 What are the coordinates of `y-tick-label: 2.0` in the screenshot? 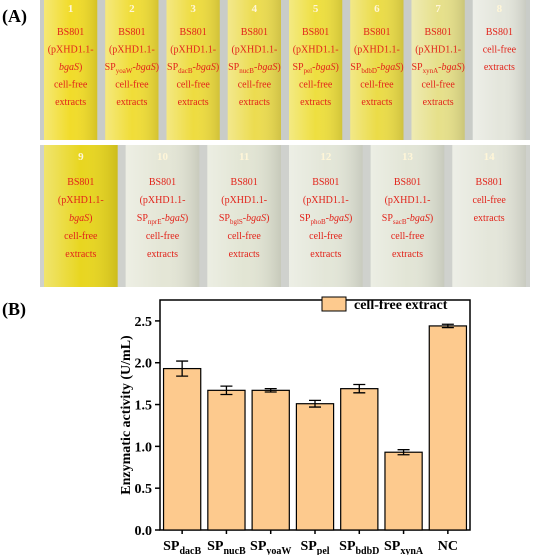 It's located at (144, 364).